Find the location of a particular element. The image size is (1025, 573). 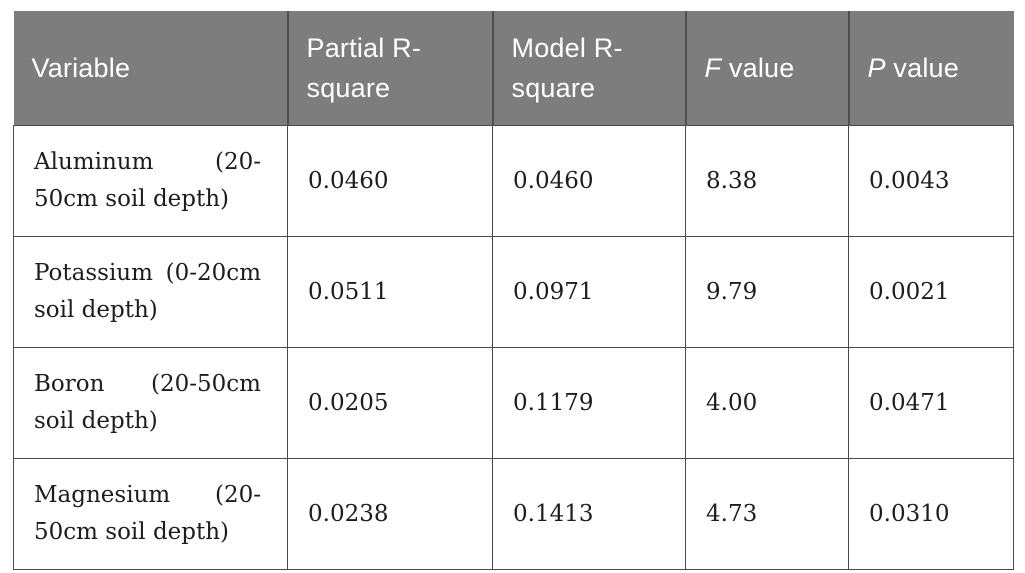

cell-partial-r-square: 0.0460 is located at coordinates (390, 181).